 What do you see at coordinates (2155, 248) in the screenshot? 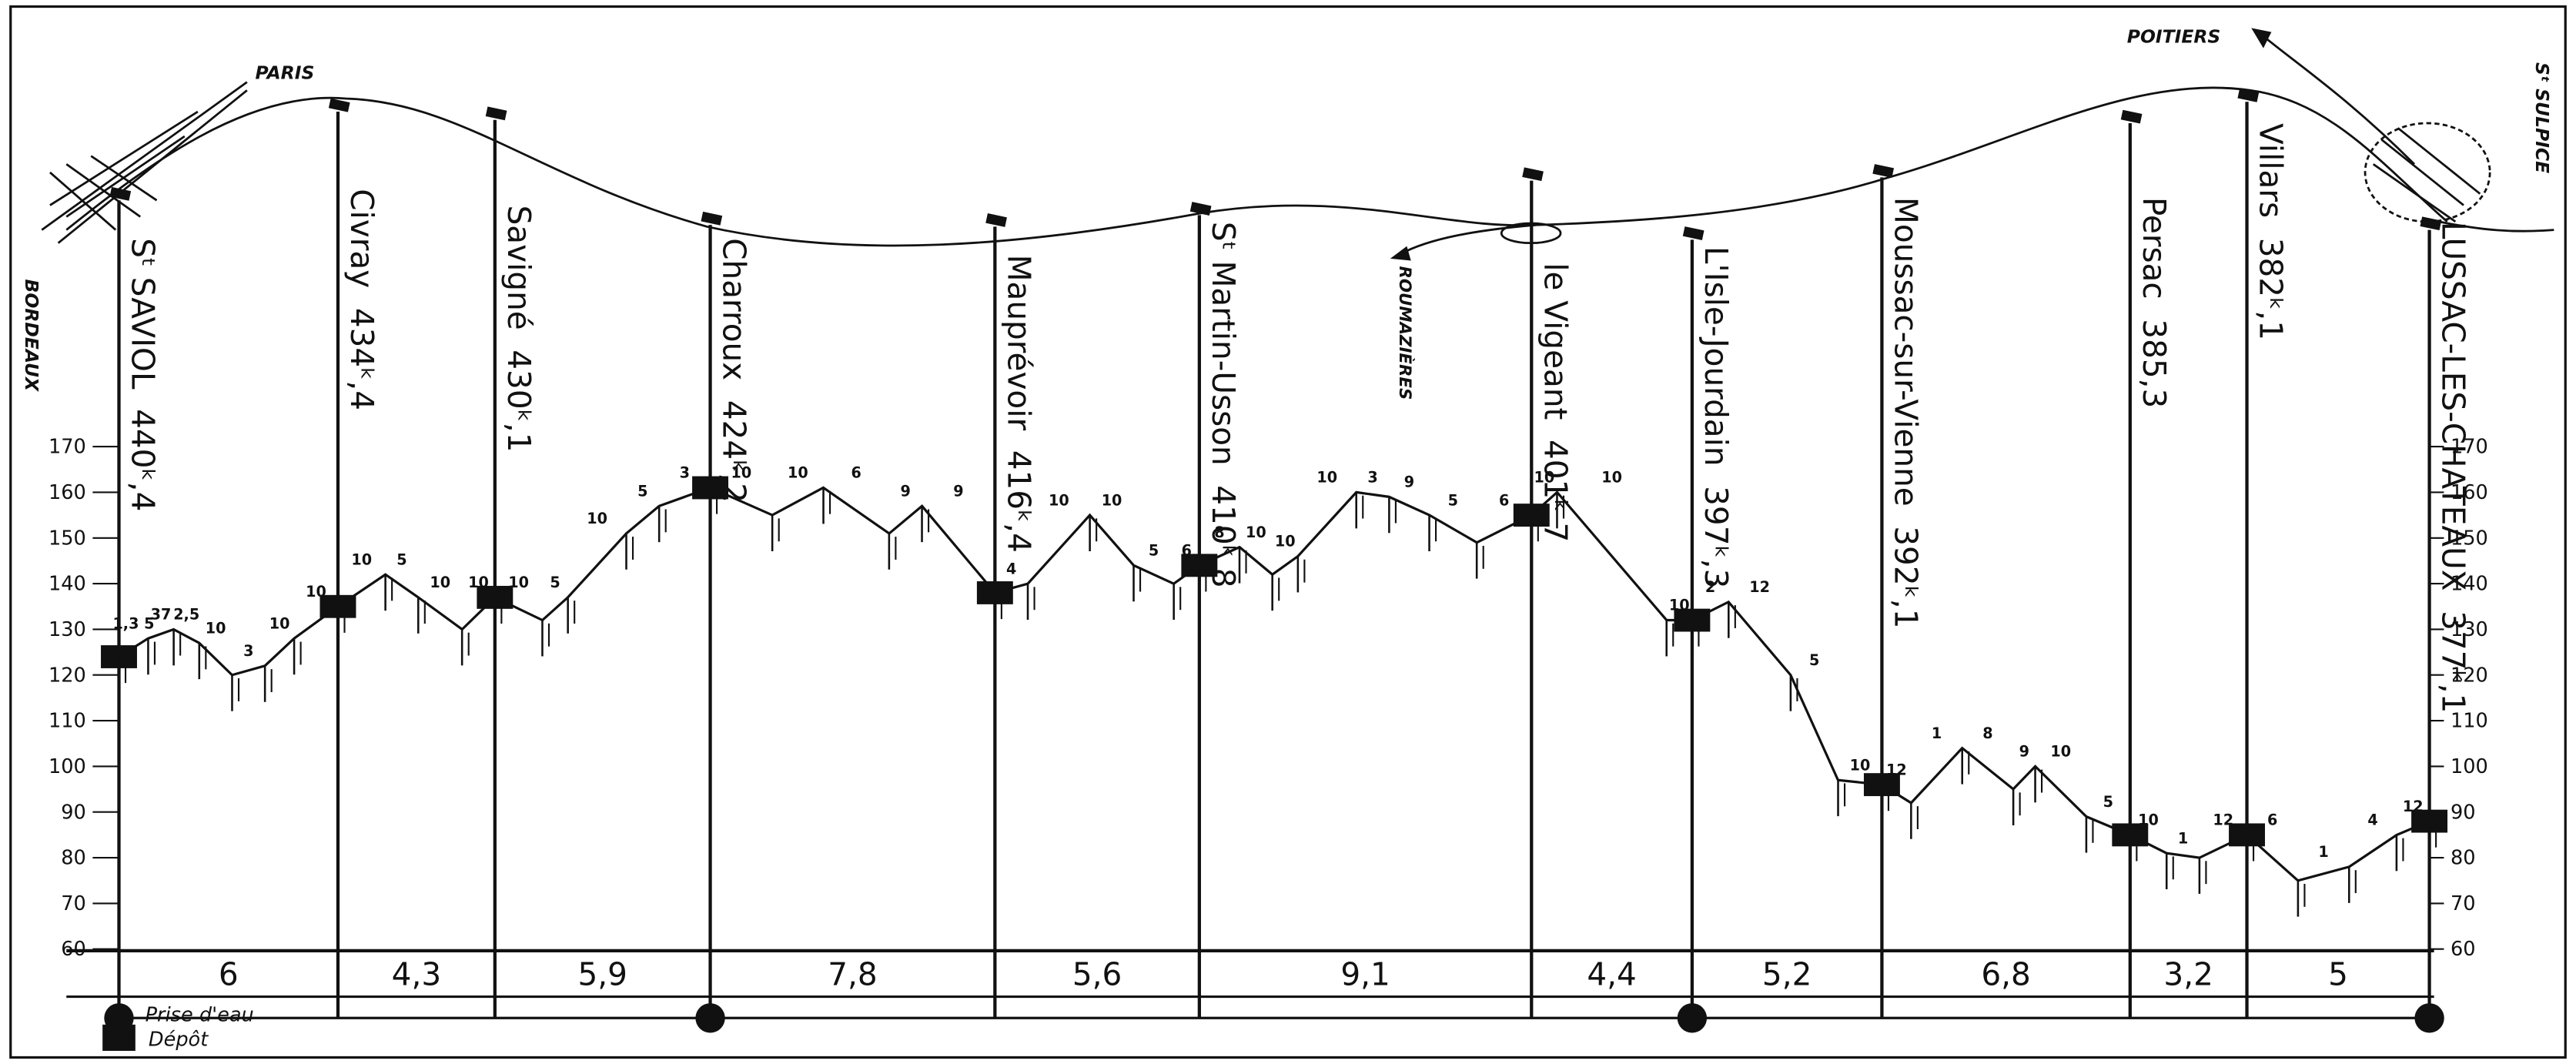
I see `station-name: Persac` at bounding box center [2155, 248].